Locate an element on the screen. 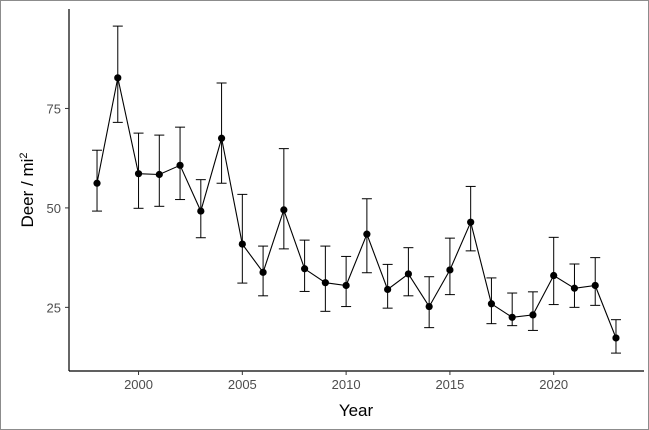  data-point-2017 is located at coordinates (491, 304).